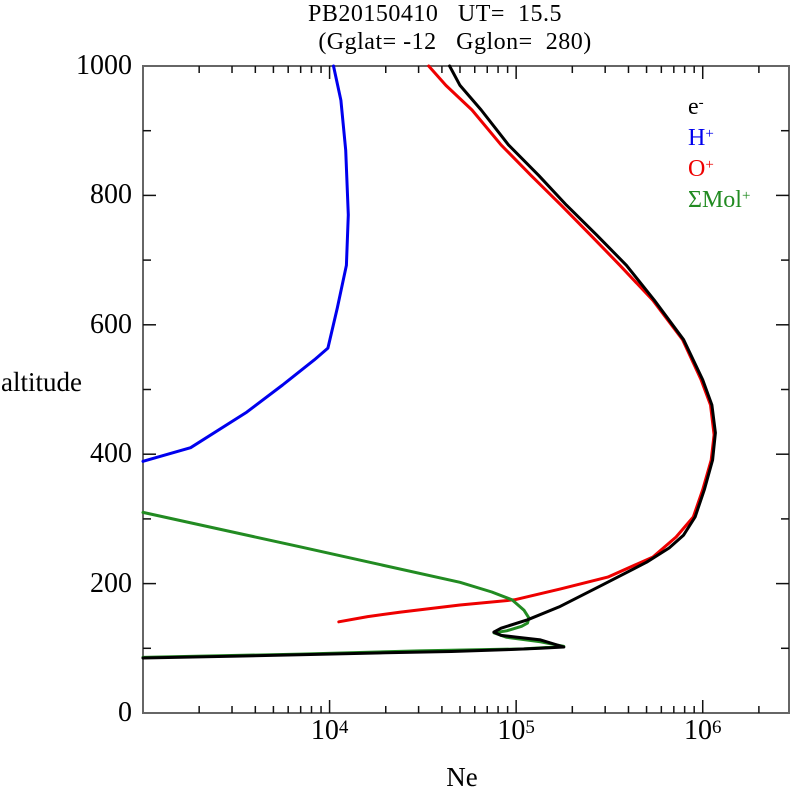  I want to click on chart-subtitle: (Gglat= -12 Gglon= 280), so click(455, 42).